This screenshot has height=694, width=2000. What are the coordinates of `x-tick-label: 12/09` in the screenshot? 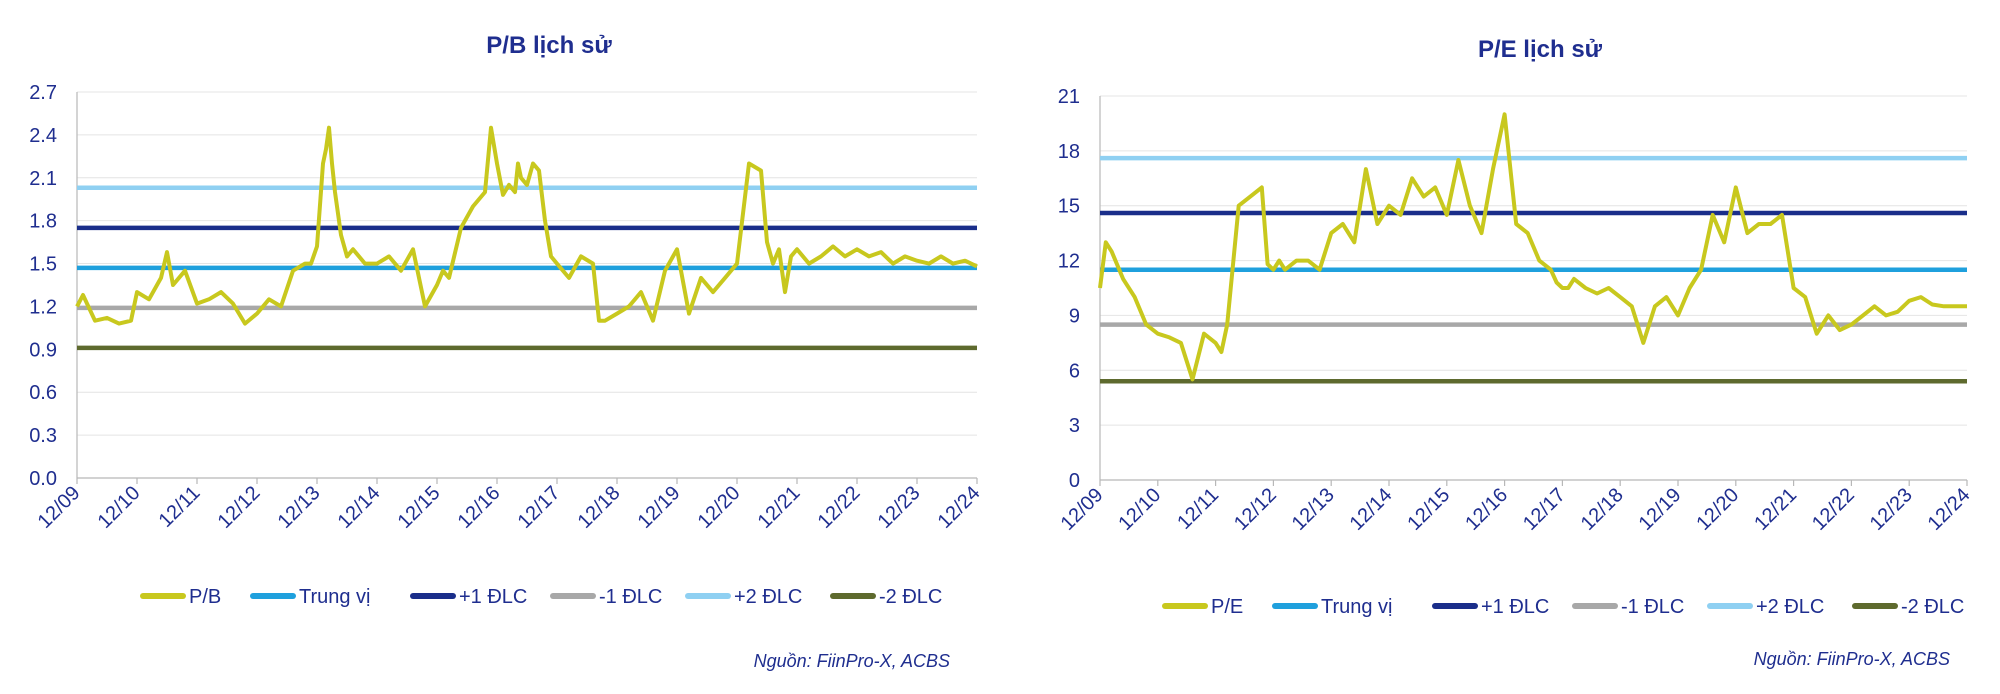 It's located at (1082, 509).